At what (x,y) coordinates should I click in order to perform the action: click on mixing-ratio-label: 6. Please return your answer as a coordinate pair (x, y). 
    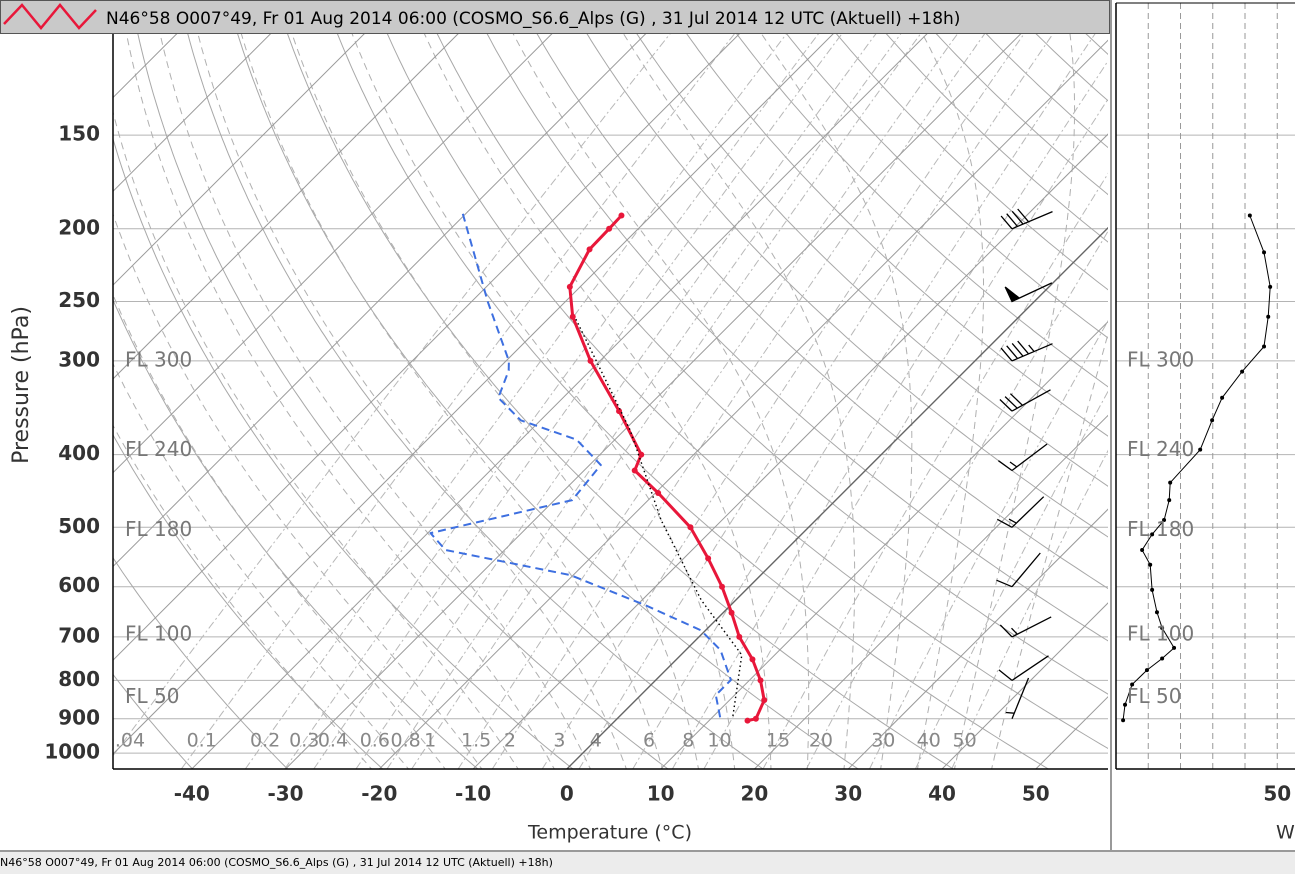
    Looking at the image, I should click on (649, 741).